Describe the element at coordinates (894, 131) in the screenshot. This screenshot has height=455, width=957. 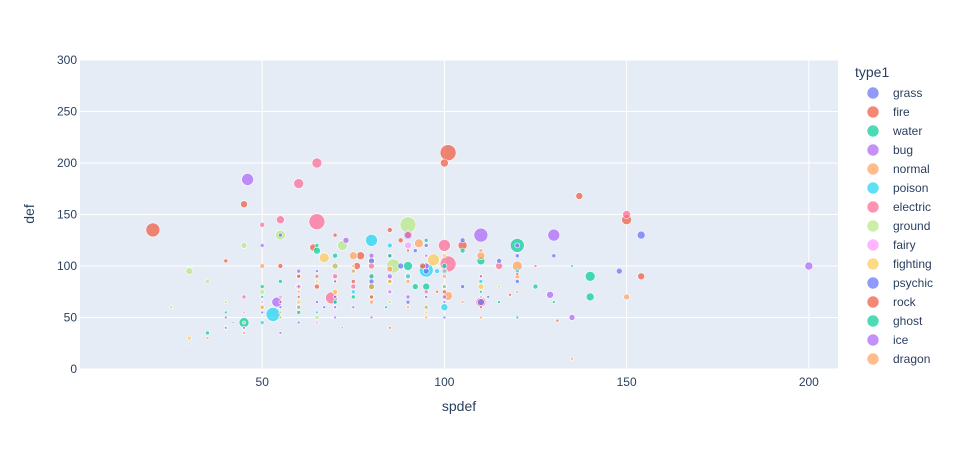
I see `legend-item-water: water` at that location.